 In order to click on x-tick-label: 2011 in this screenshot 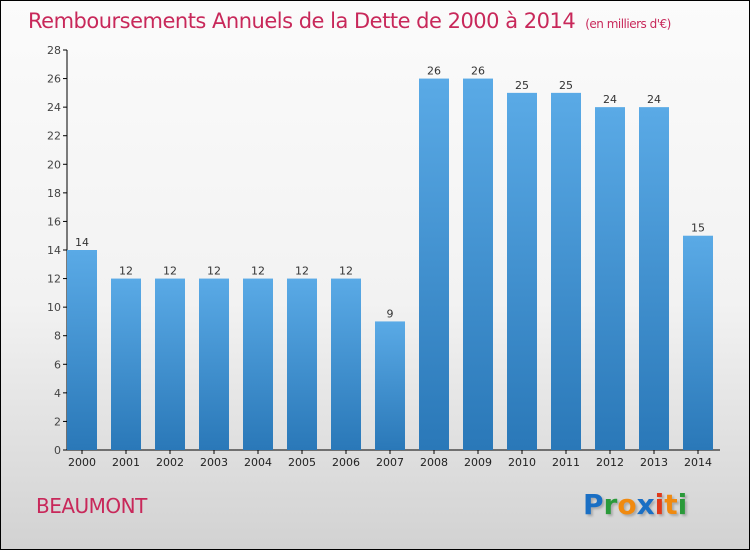, I will do `click(566, 462)`.